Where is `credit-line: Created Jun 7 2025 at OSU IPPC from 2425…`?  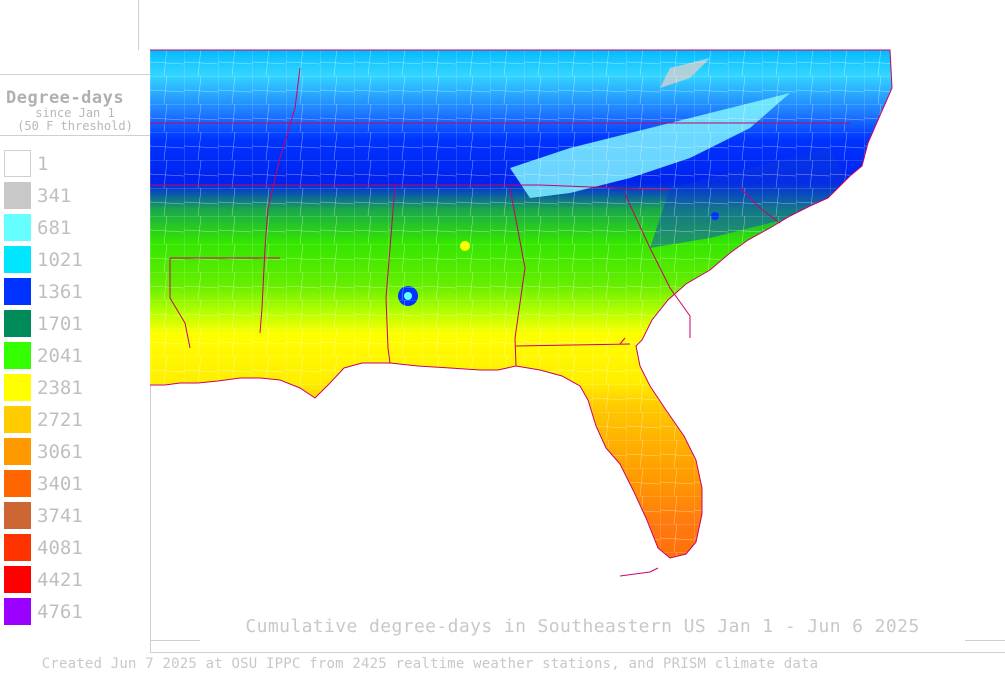 credit-line: Created Jun 7 2025 at OSU IPPC from 2425… is located at coordinates (430, 664).